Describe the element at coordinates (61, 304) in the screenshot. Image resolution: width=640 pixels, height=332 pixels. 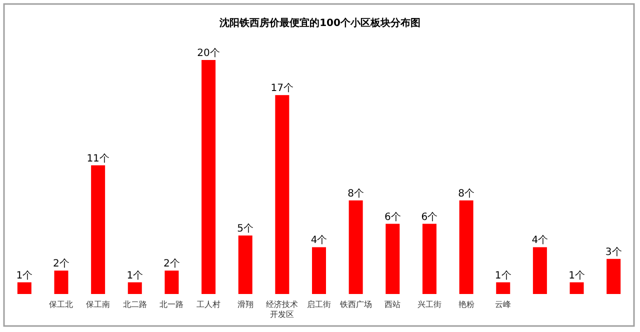
I see `x-tick-label: 保工北` at that location.